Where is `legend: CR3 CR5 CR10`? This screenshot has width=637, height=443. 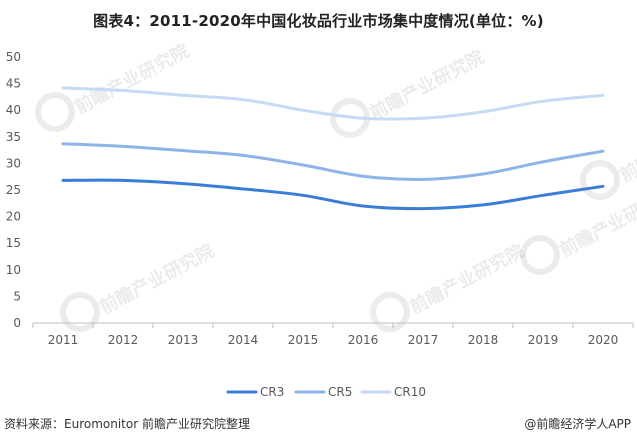
legend: CR3 CR5 CR10 is located at coordinates (326, 392).